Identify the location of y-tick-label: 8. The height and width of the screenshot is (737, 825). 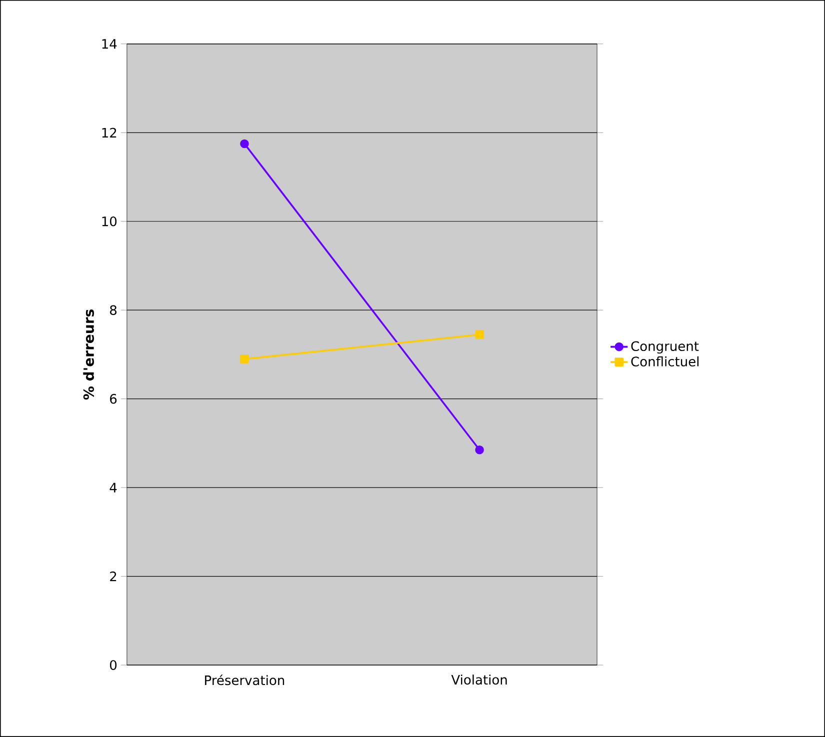
(113, 310).